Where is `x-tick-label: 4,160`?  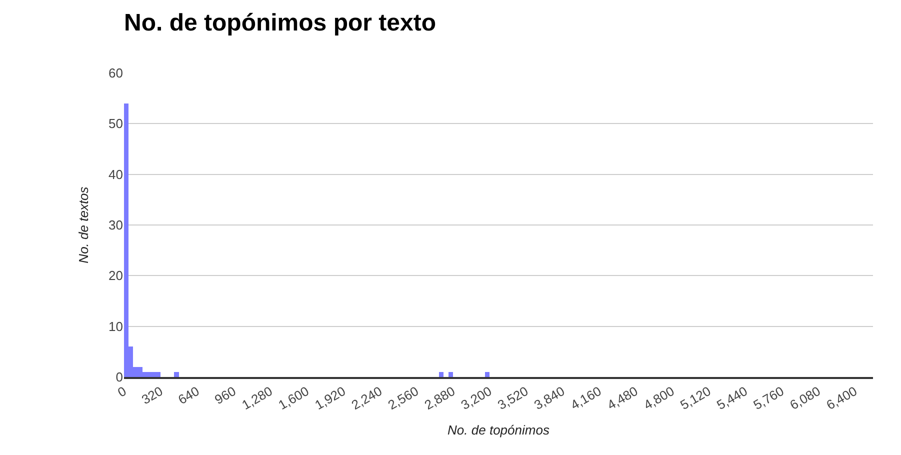
x-tick-label: 4,160 is located at coordinates (586, 398).